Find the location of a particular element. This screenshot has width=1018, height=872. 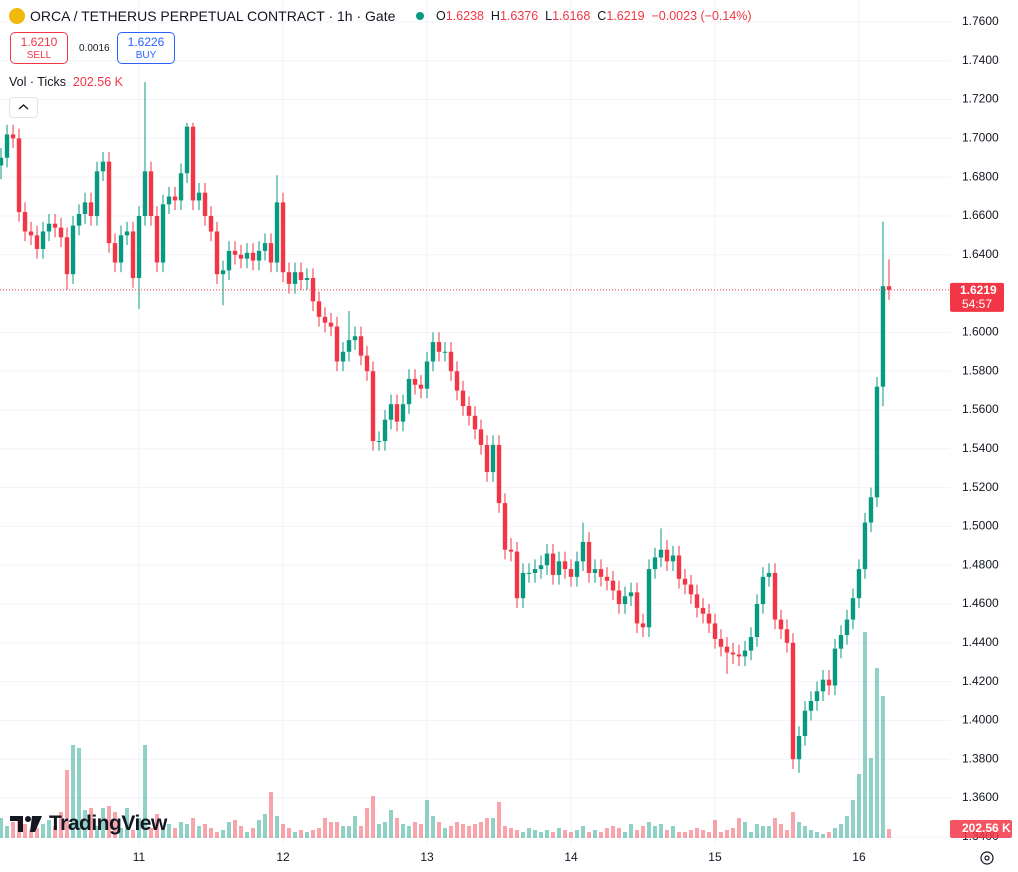

y-tick-label: 1.4200 is located at coordinates (980, 681).